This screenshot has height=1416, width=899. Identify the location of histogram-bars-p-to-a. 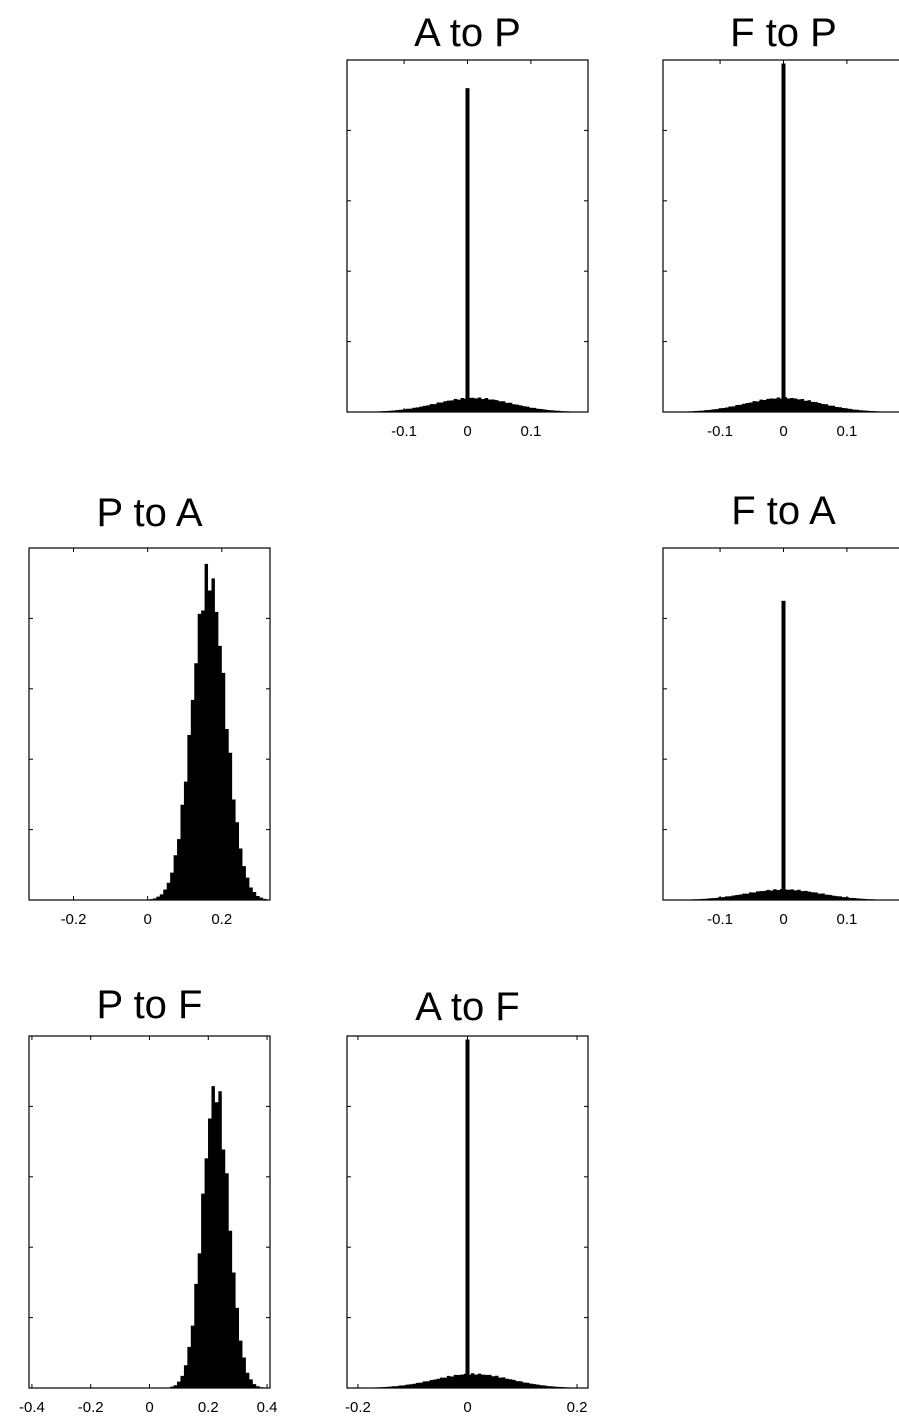
(149, 731).